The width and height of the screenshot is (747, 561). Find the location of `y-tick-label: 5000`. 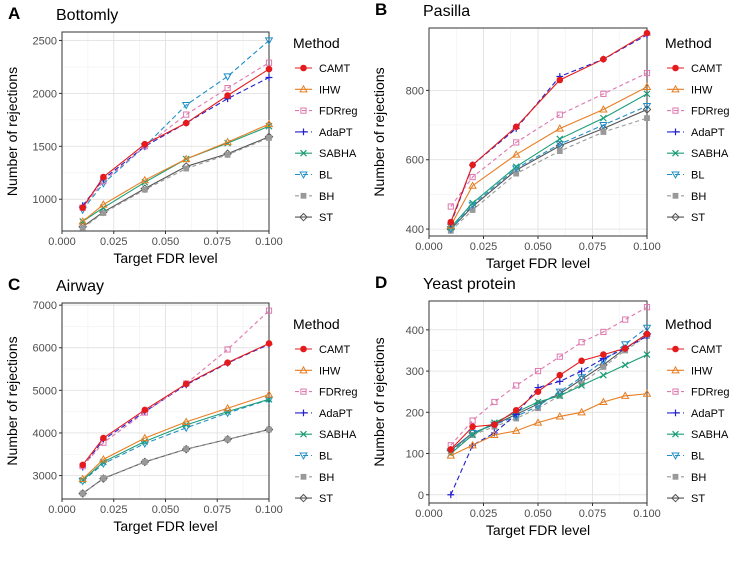

y-tick-label: 5000 is located at coordinates (45, 391).